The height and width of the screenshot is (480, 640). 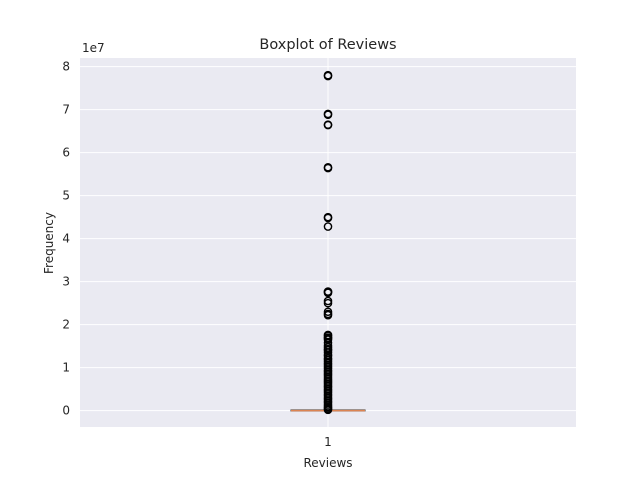 What do you see at coordinates (66, 325) in the screenshot?
I see `y-tick-label: 2` at bounding box center [66, 325].